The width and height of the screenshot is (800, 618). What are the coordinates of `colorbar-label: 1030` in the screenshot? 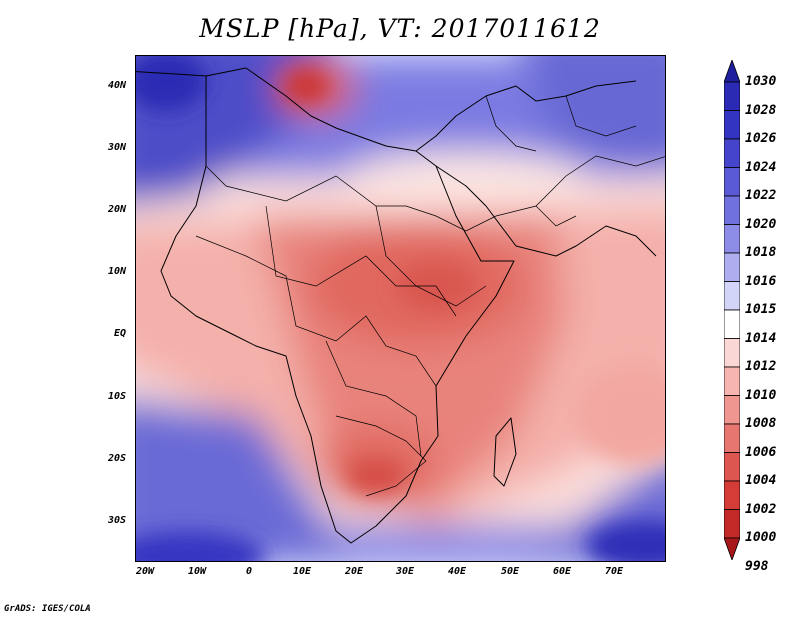 It's located at (761, 81).